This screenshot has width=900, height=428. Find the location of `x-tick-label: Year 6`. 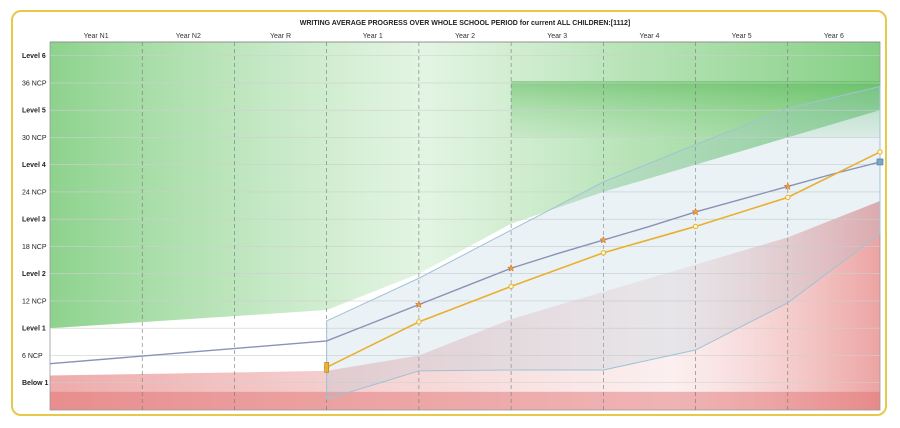

x-tick-label: Year 6 is located at coordinates (834, 36).